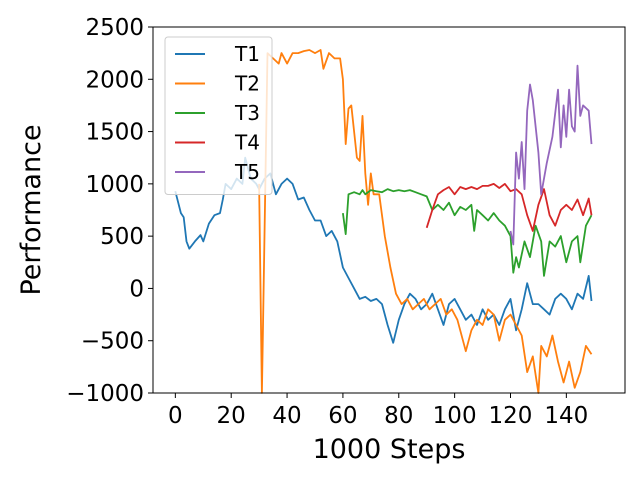 The image size is (640, 480). What do you see at coordinates (247, 54) in the screenshot?
I see `legend-label: T1` at bounding box center [247, 54].